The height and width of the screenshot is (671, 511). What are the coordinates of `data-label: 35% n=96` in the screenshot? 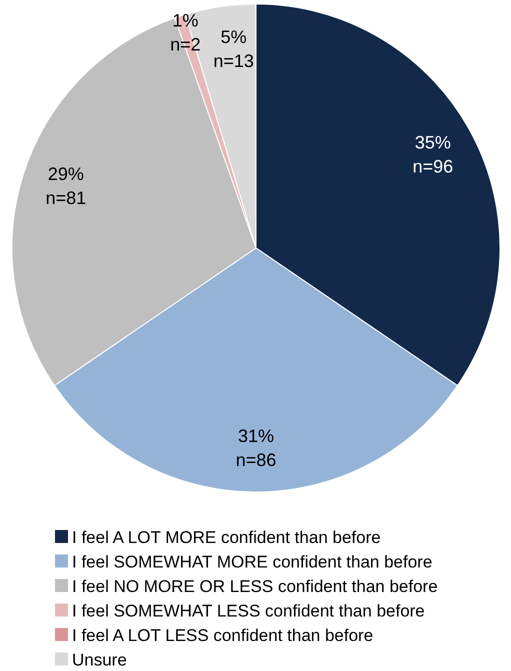 It's located at (433, 154).